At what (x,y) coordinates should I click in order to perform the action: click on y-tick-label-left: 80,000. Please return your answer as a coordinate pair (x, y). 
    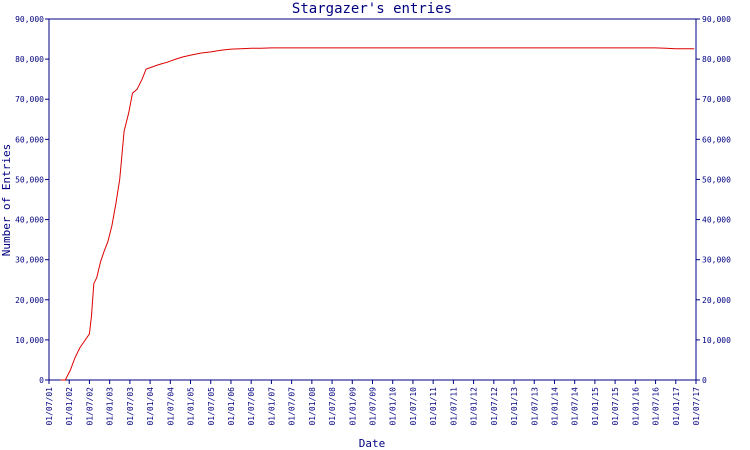
    Looking at the image, I should click on (29, 59).